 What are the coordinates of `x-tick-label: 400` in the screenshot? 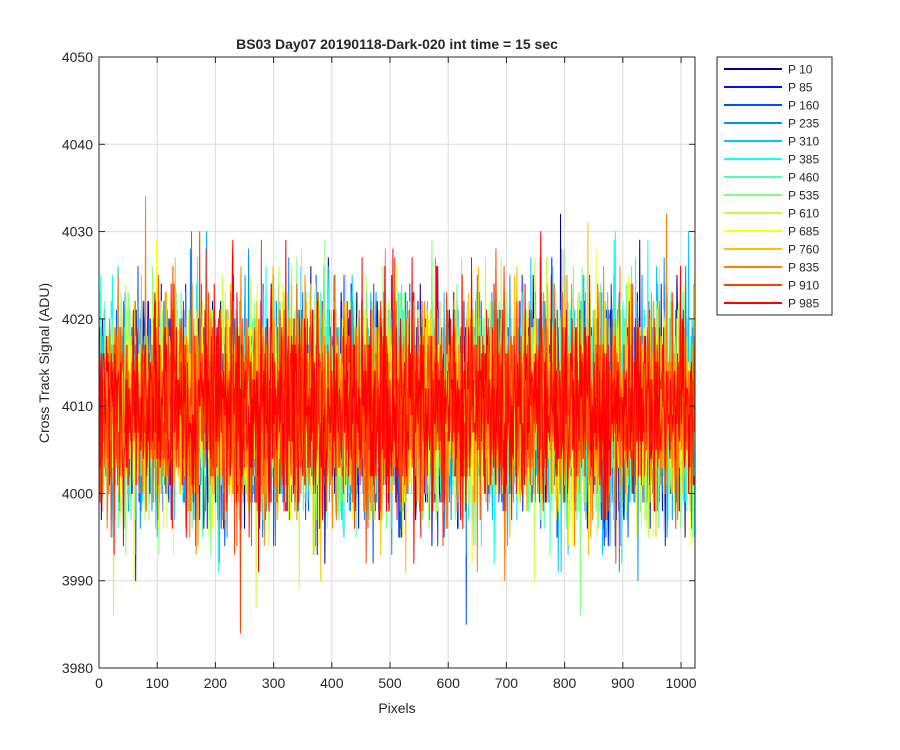 It's located at (332, 683).